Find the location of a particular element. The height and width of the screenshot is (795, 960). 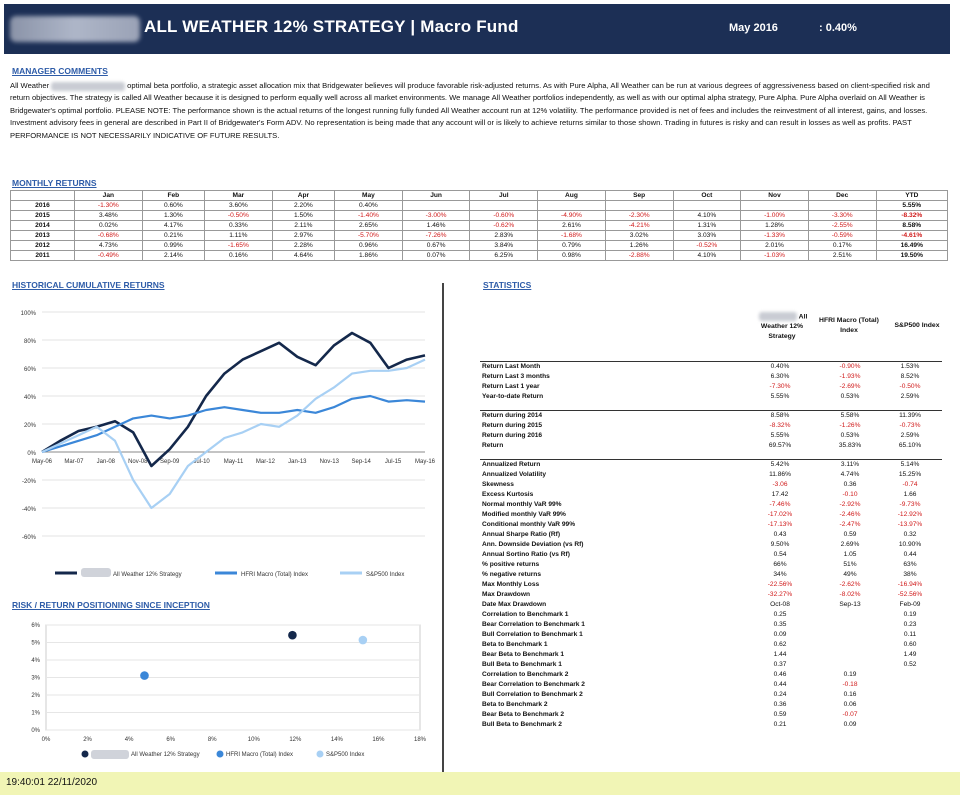

return-cell: -1.00% is located at coordinates (774, 215).